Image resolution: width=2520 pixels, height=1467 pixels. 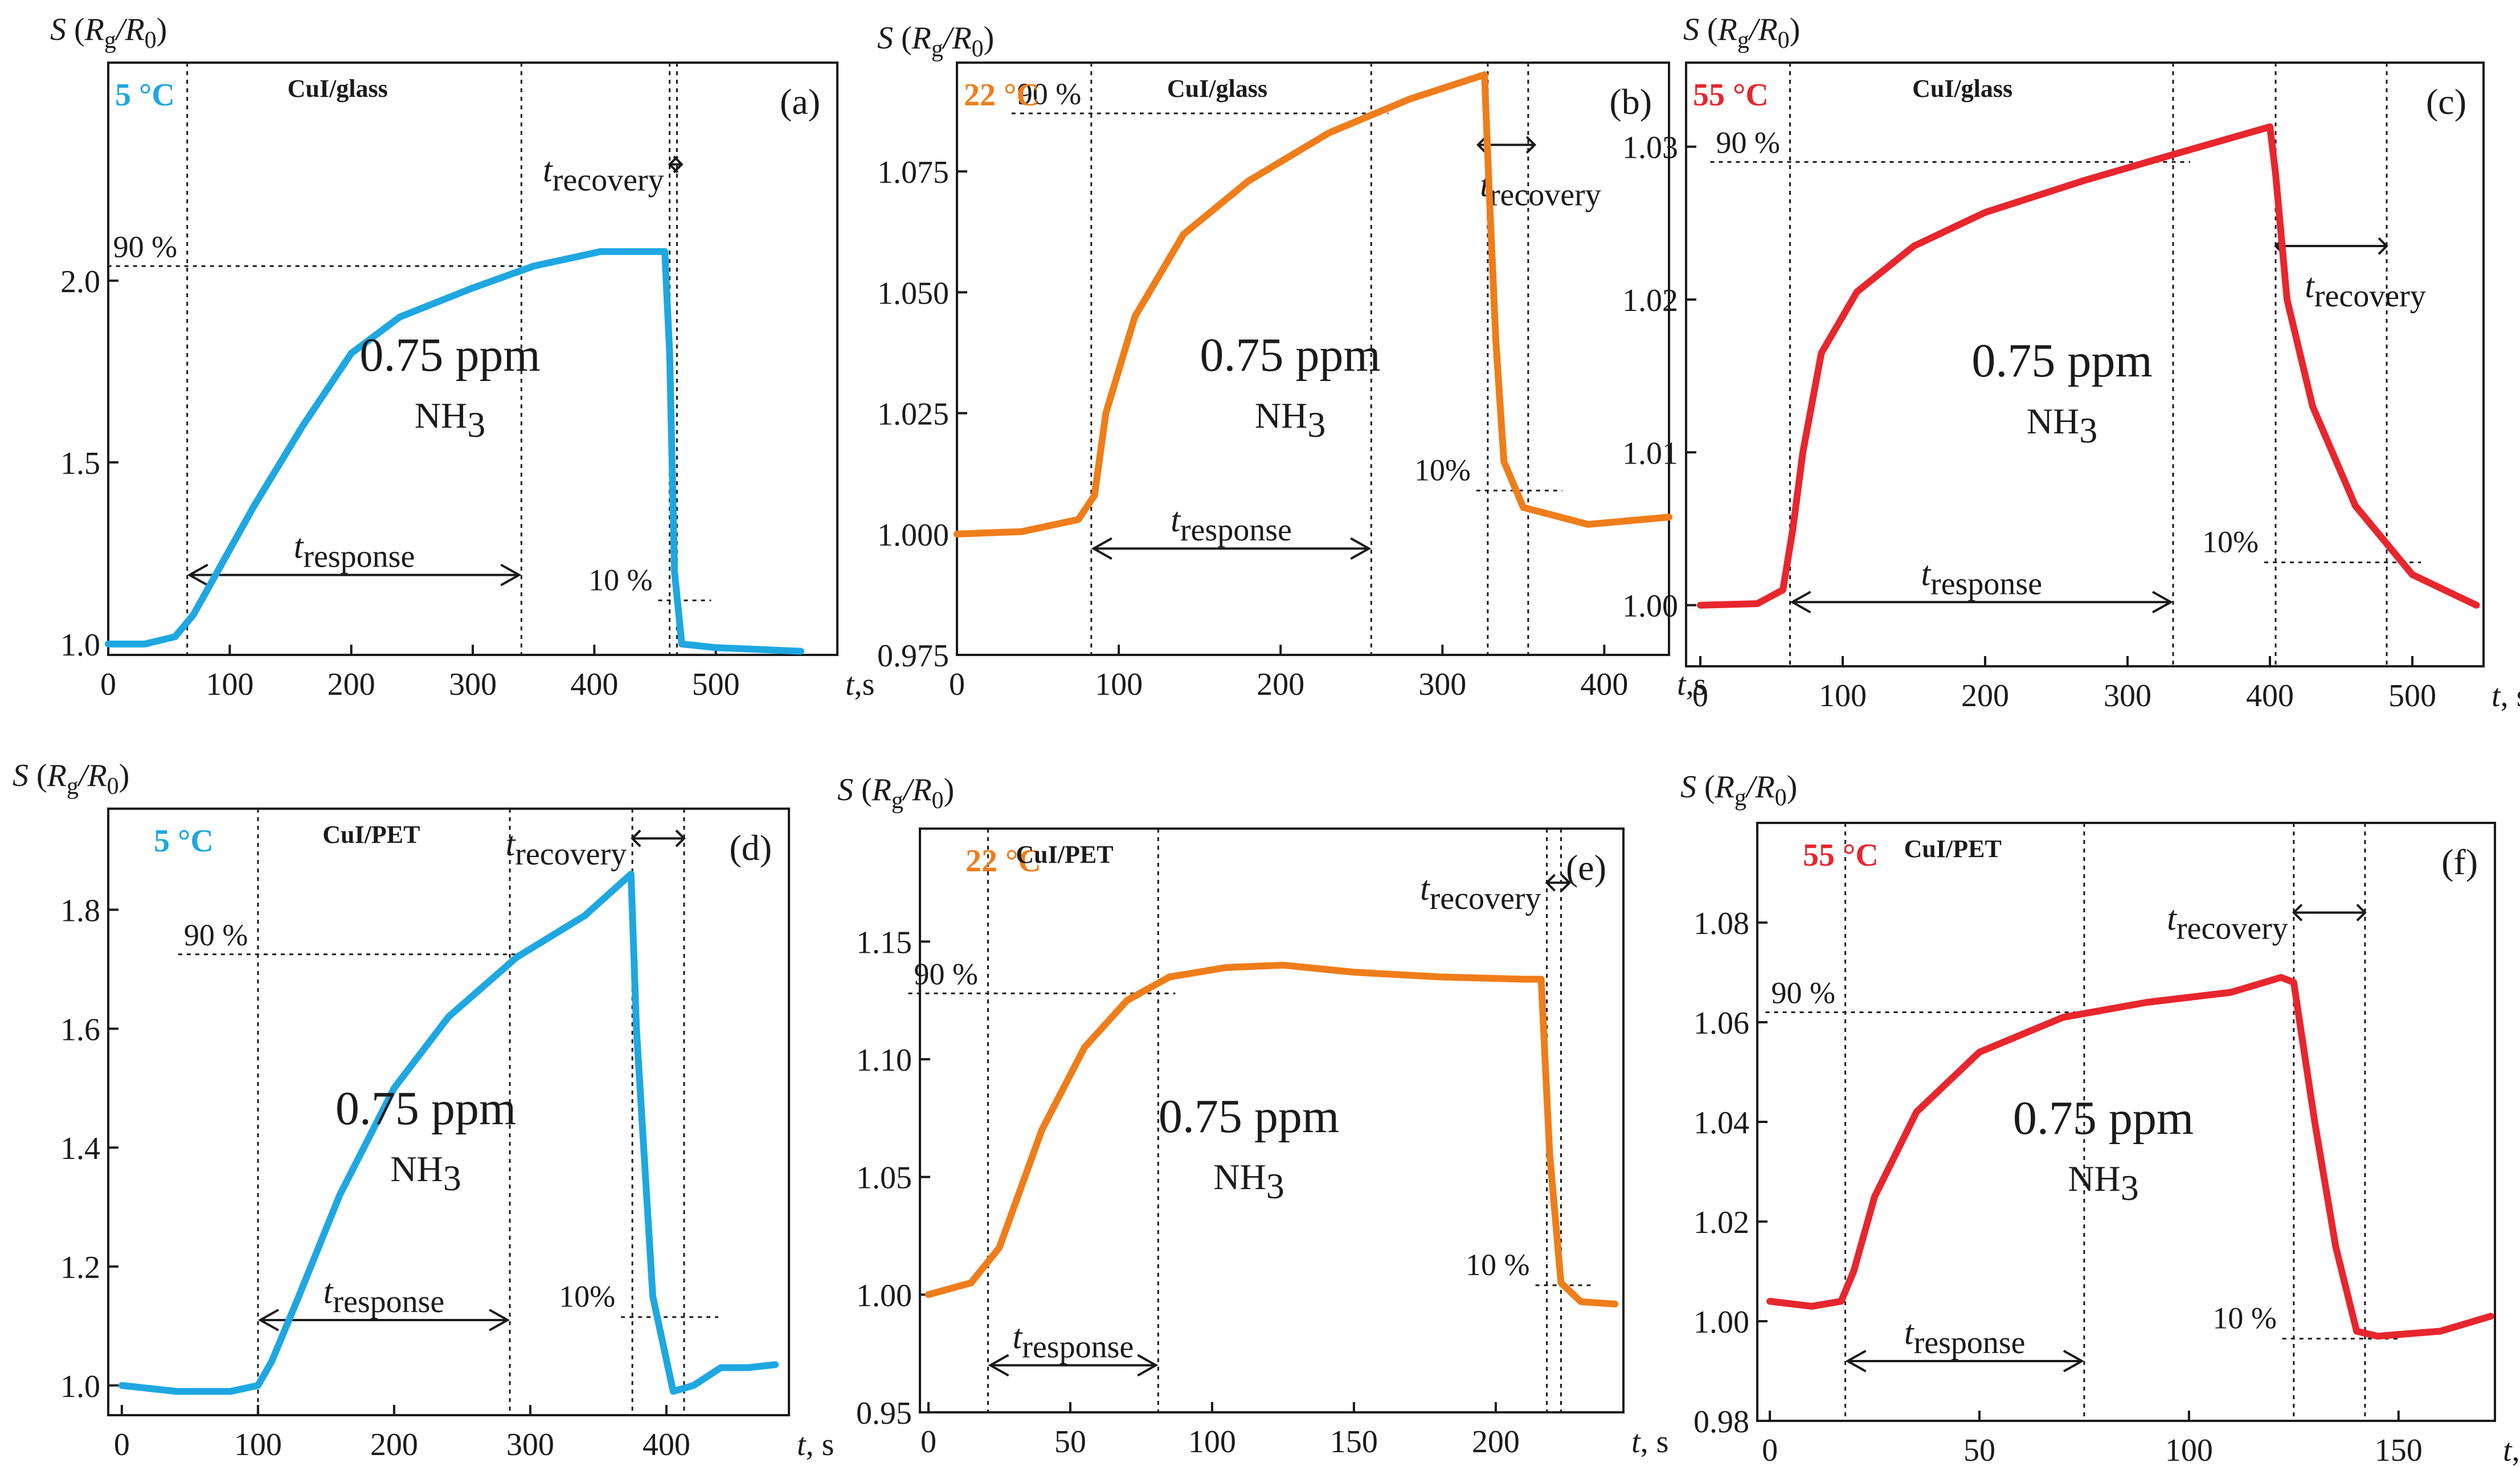 I want to click on panel-letter: (c), so click(x=2446, y=101).